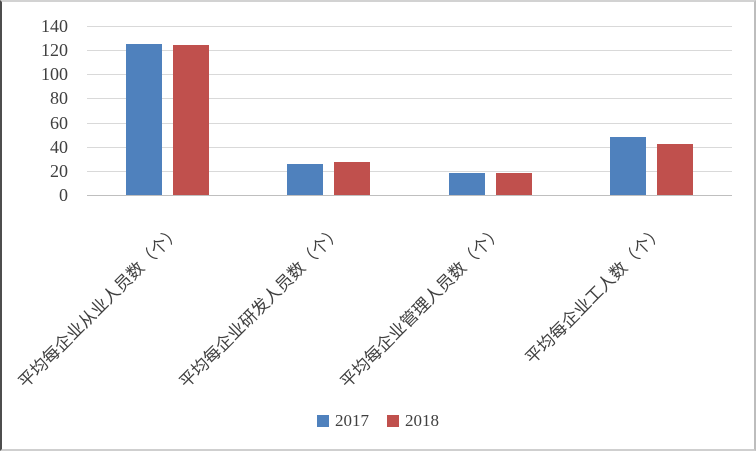 The height and width of the screenshot is (451, 756). Describe the element at coordinates (409, 195) in the screenshot. I see `x-axis-line` at that location.